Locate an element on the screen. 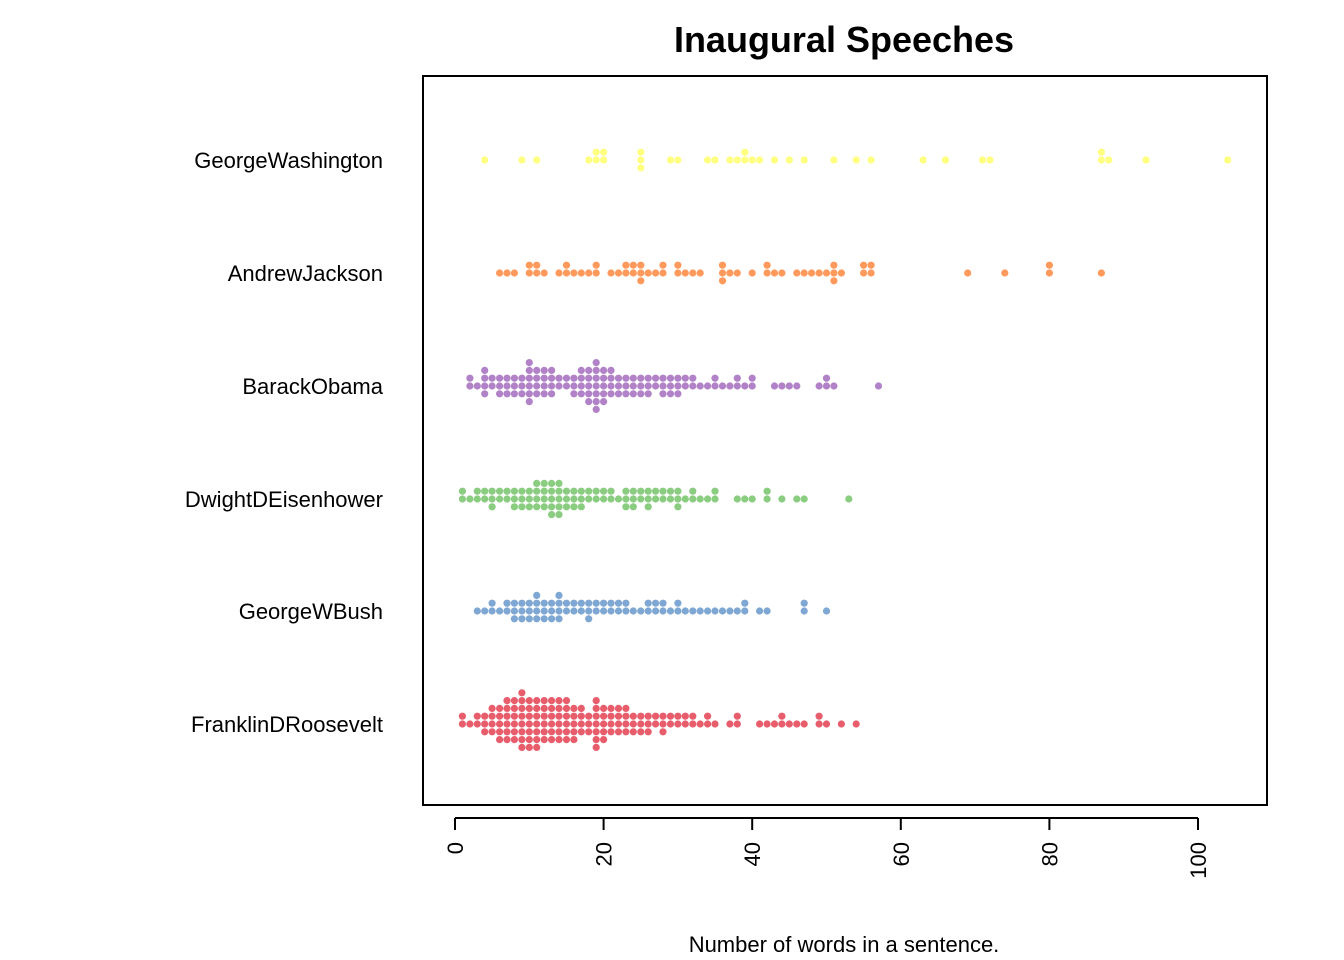  chart-title: Inaugural Speeches is located at coordinates (844, 39).